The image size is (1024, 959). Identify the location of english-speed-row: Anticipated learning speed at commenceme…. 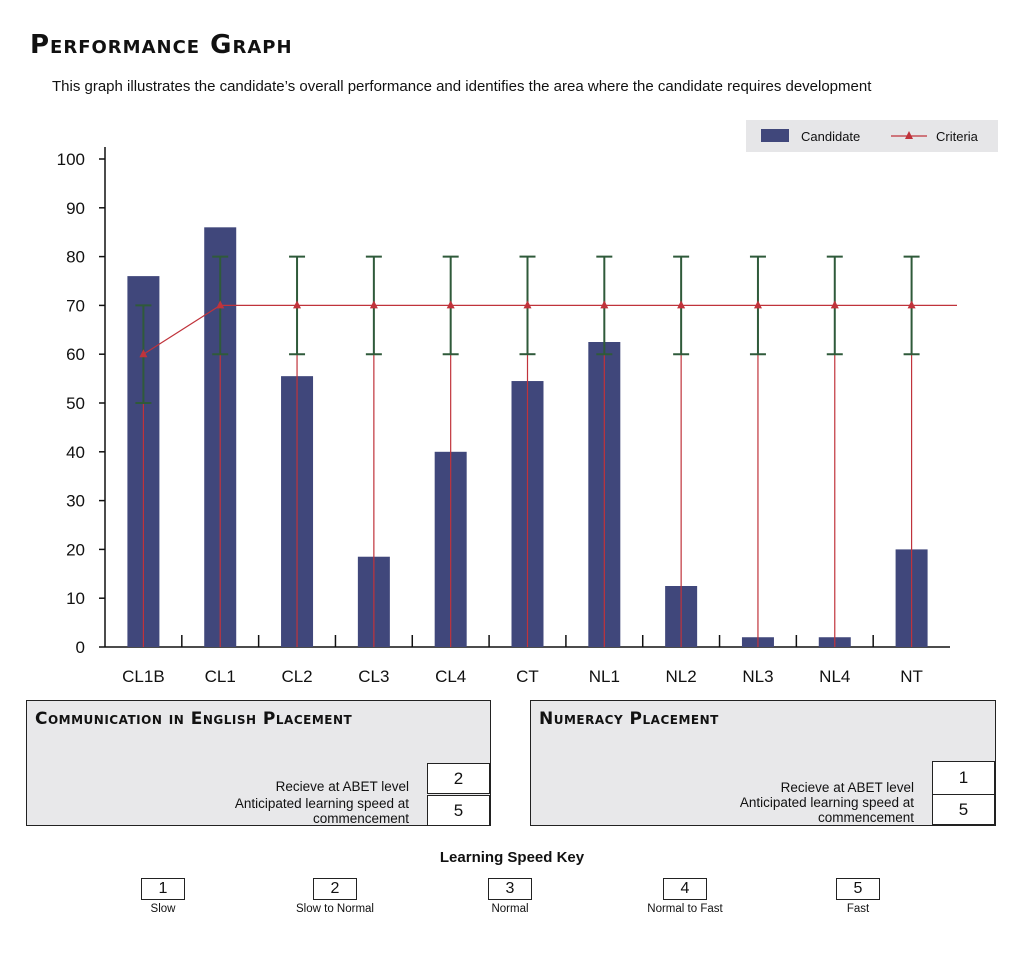
(334, 810).